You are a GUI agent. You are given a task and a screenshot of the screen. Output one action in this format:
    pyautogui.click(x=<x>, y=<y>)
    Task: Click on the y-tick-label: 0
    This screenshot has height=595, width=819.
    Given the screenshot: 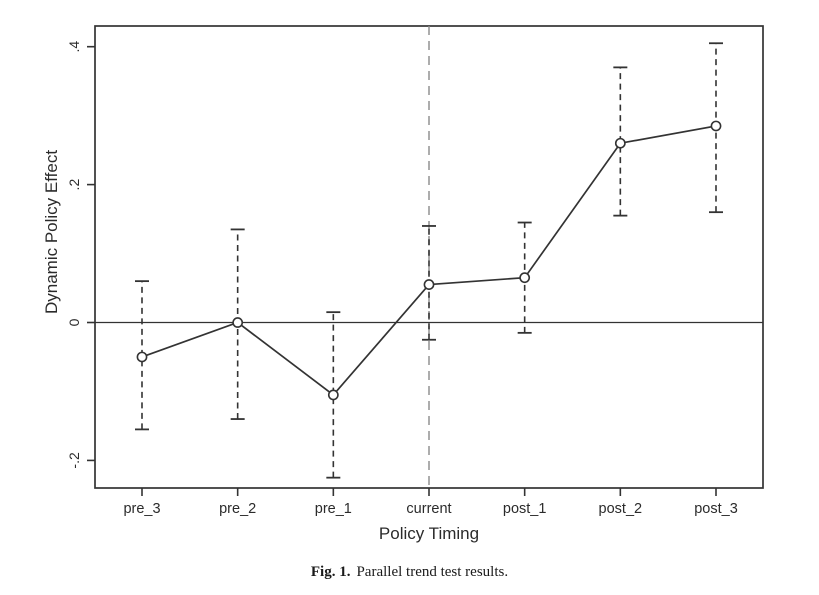 What is the action you would take?
    pyautogui.click(x=74, y=322)
    